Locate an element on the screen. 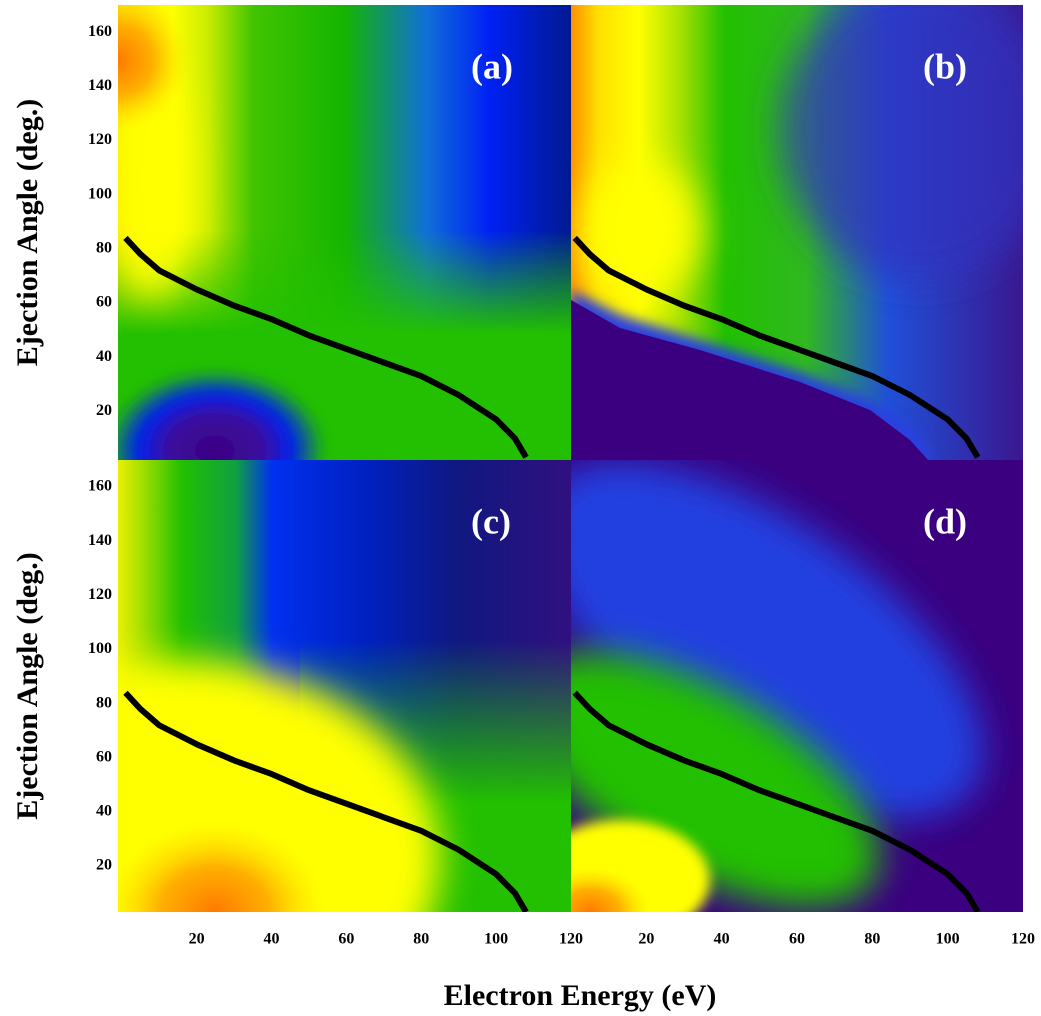  panel-label: (a) is located at coordinates (492, 66).